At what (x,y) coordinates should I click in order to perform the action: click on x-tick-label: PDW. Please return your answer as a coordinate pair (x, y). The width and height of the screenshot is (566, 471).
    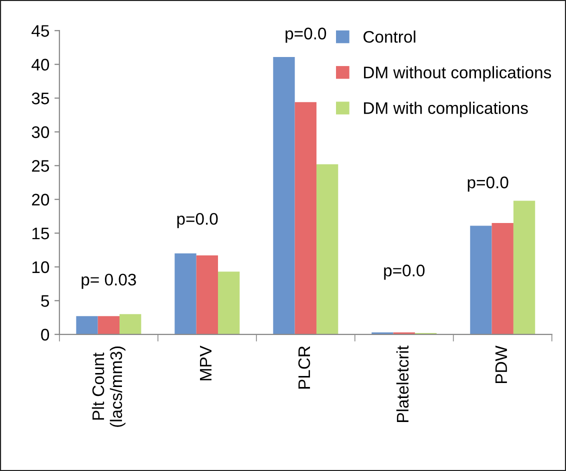
    Looking at the image, I should click on (501, 365).